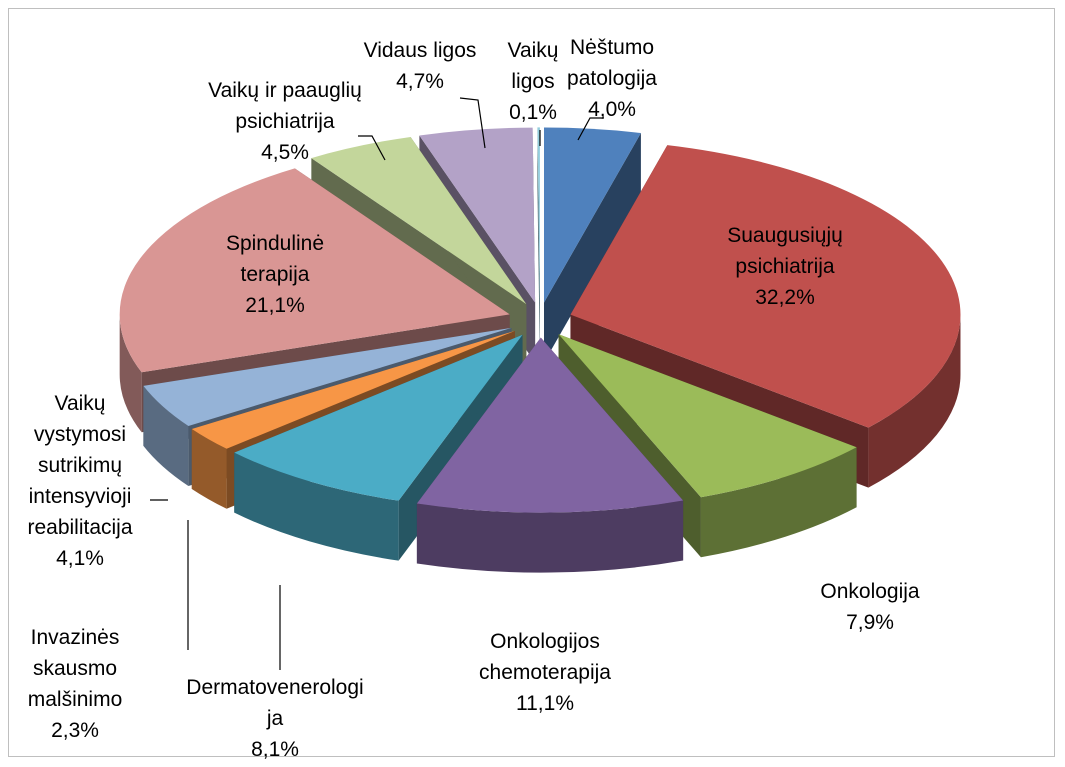 The width and height of the screenshot is (1065, 767). I want to click on value-label: 7,9%, so click(870, 622).